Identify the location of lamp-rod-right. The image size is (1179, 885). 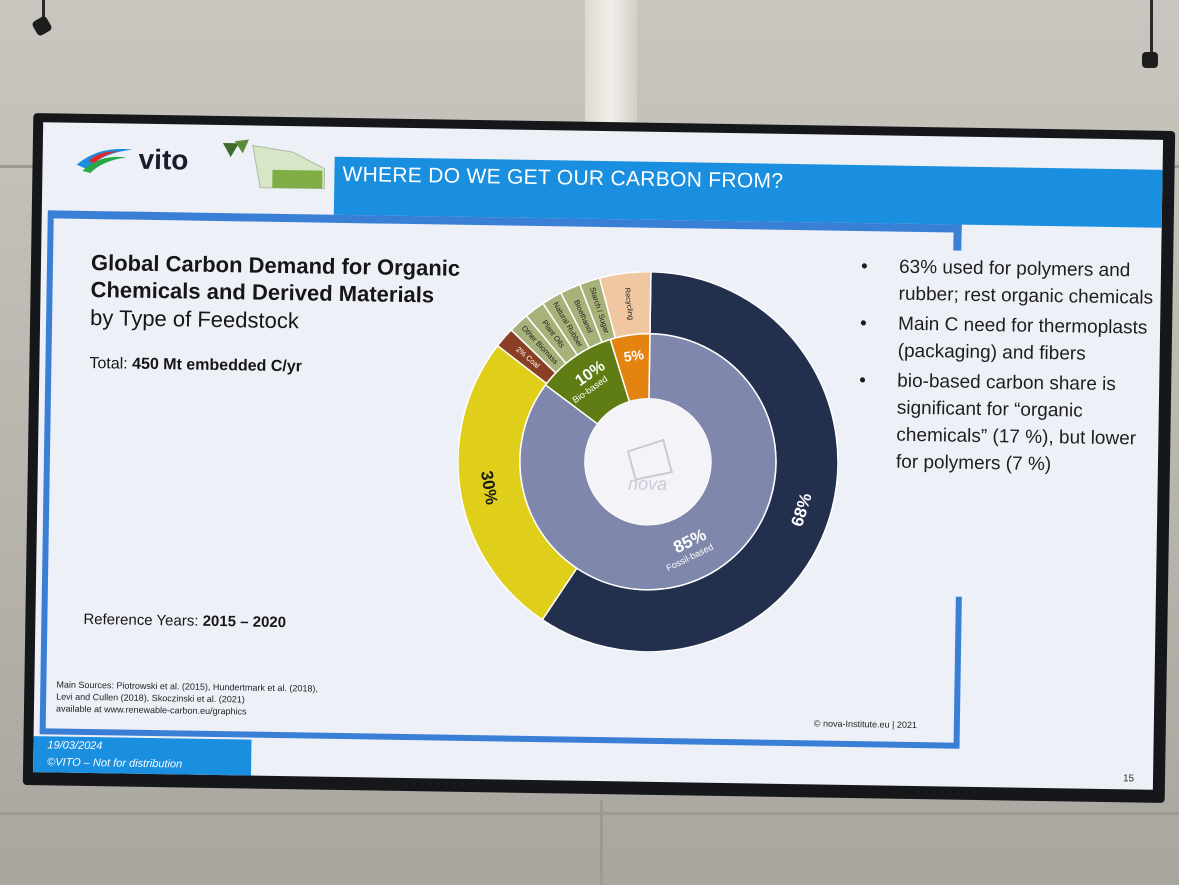
(1151, 26).